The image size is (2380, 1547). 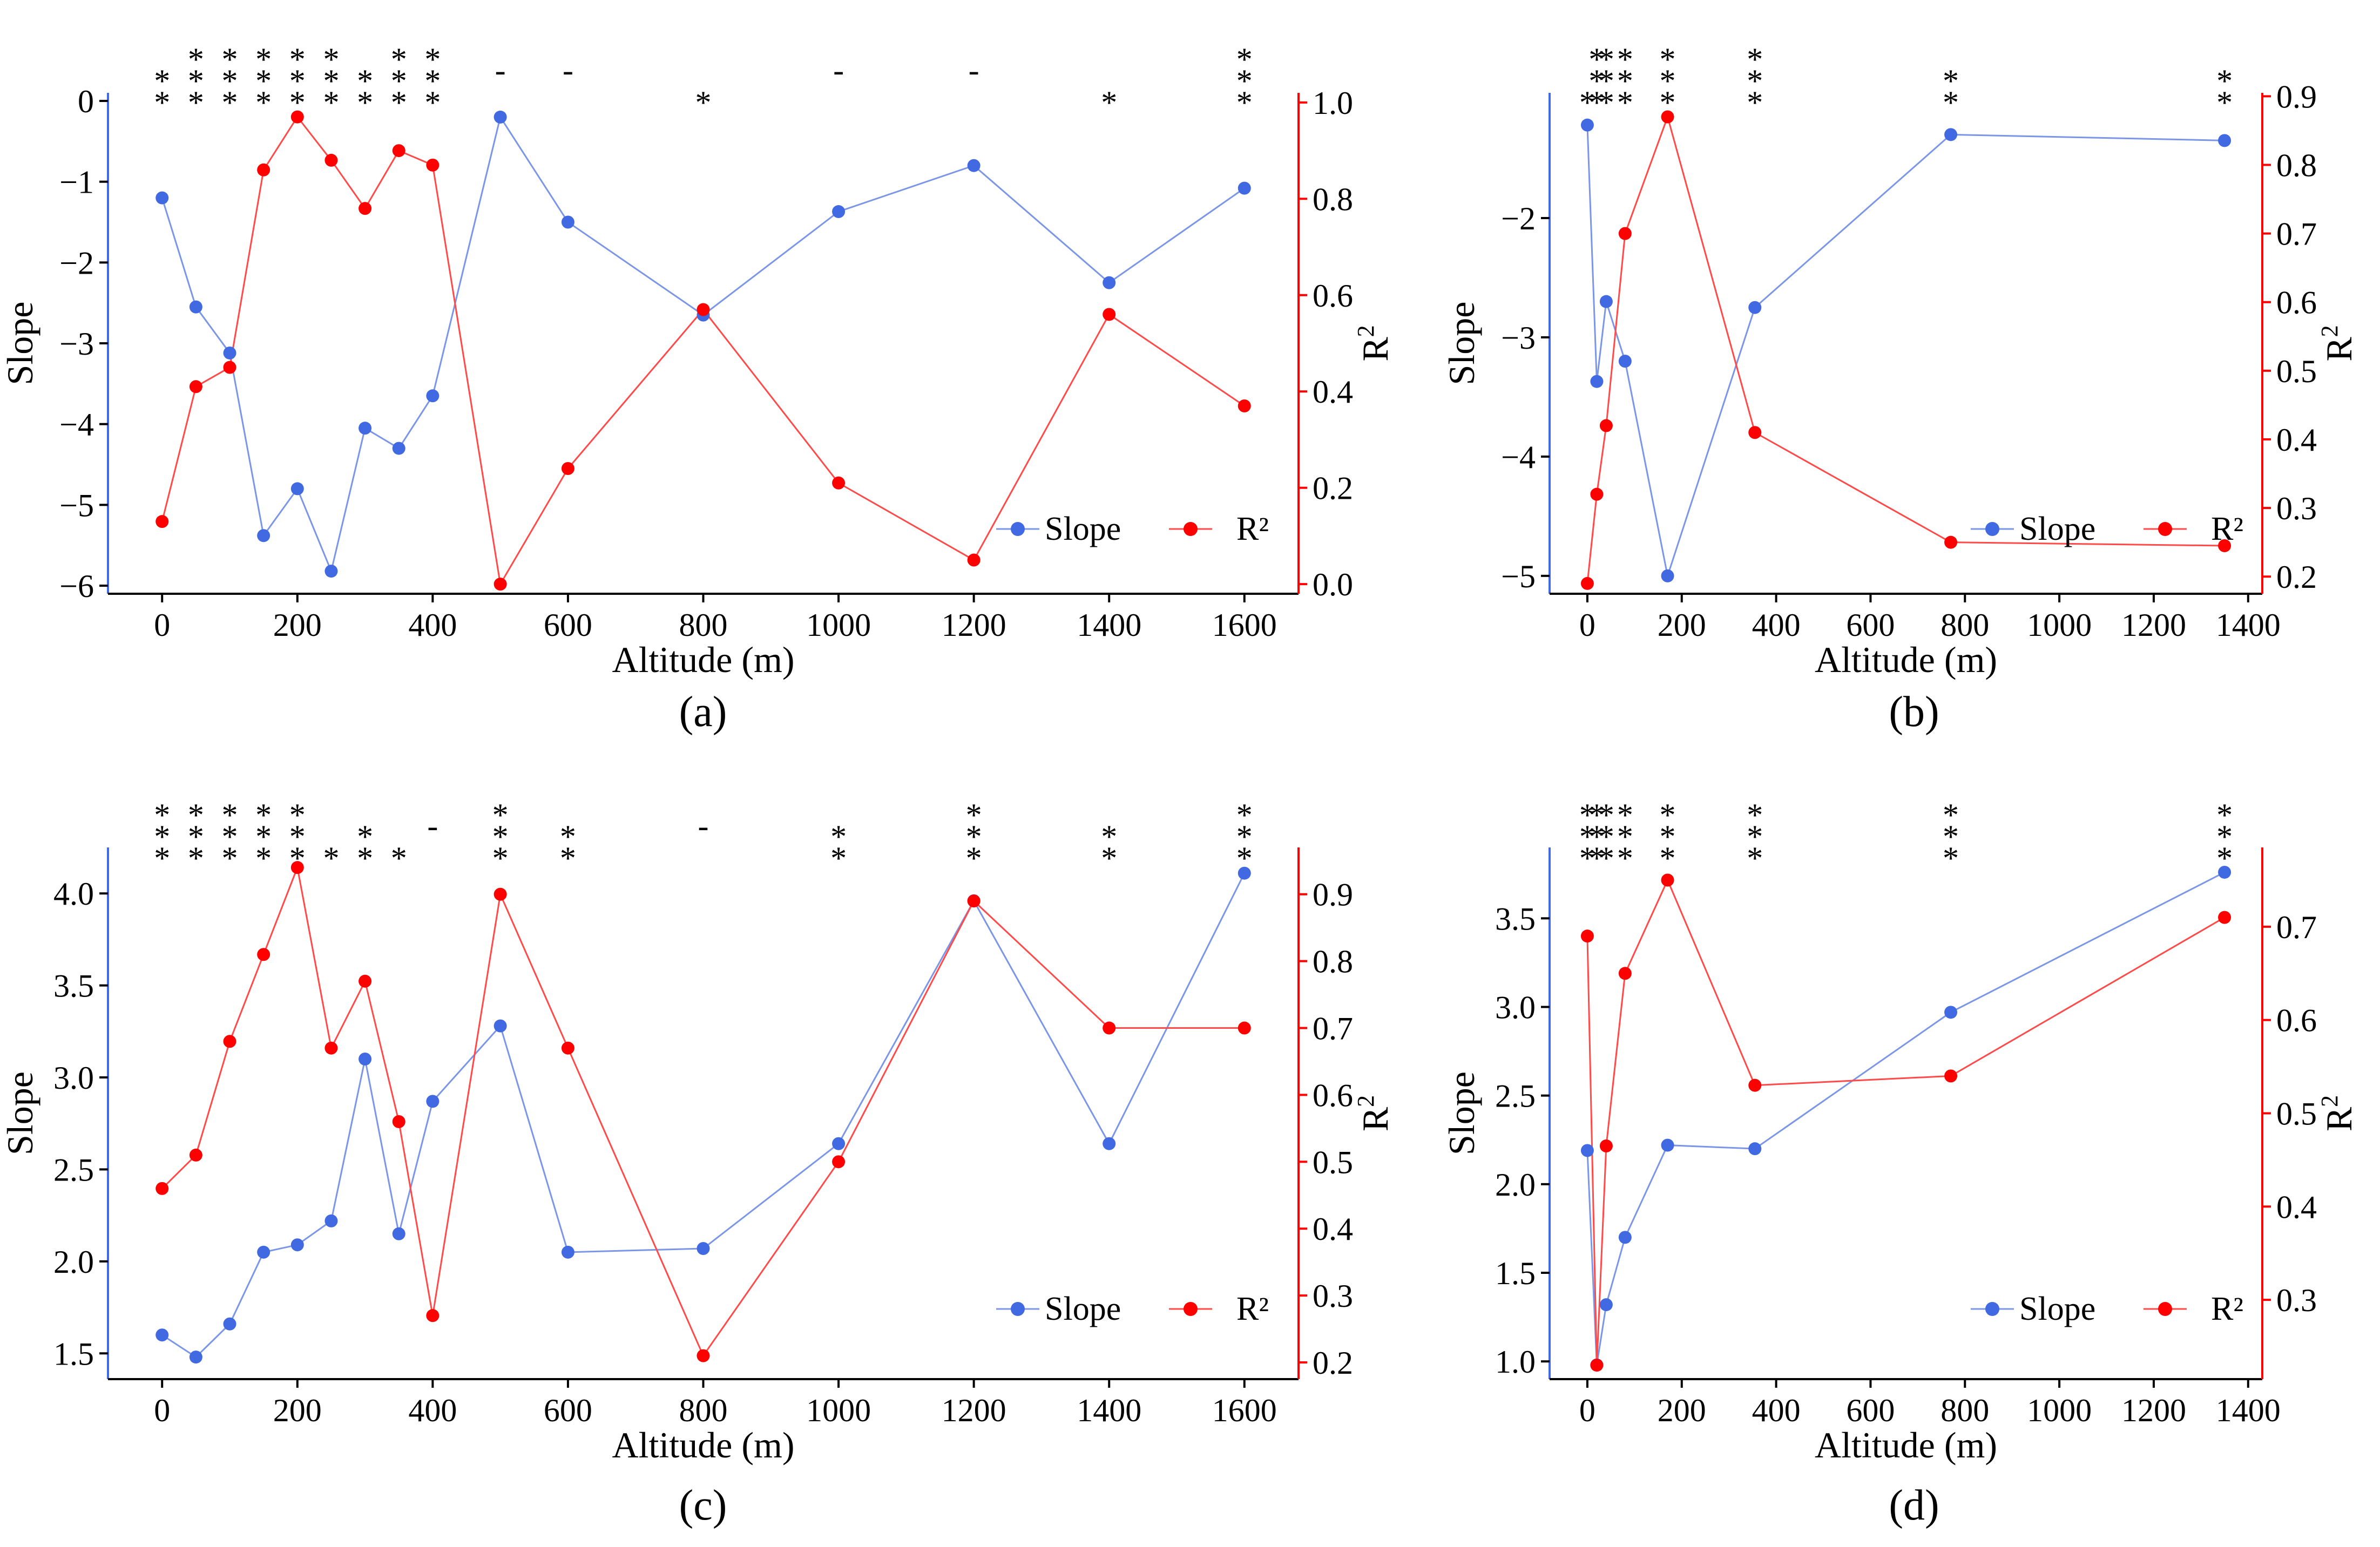 I want to click on x-tick-label: 200, so click(x=297, y=625).